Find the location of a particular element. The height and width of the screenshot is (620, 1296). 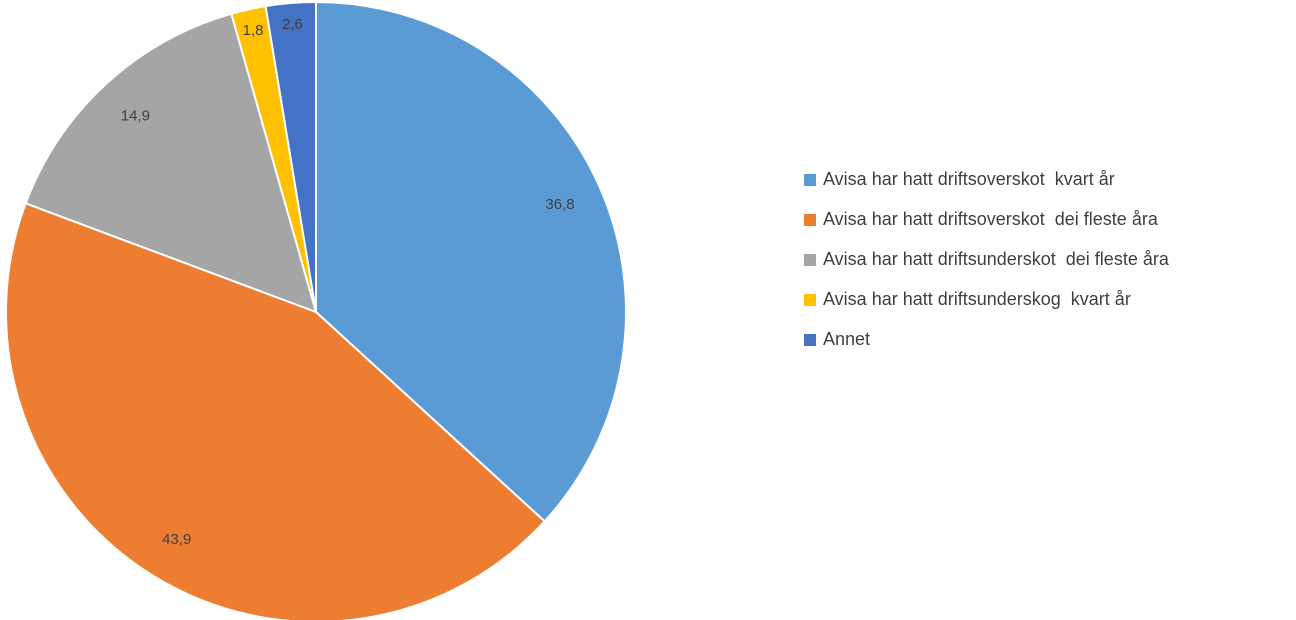

legend-label: Annet is located at coordinates (847, 339).